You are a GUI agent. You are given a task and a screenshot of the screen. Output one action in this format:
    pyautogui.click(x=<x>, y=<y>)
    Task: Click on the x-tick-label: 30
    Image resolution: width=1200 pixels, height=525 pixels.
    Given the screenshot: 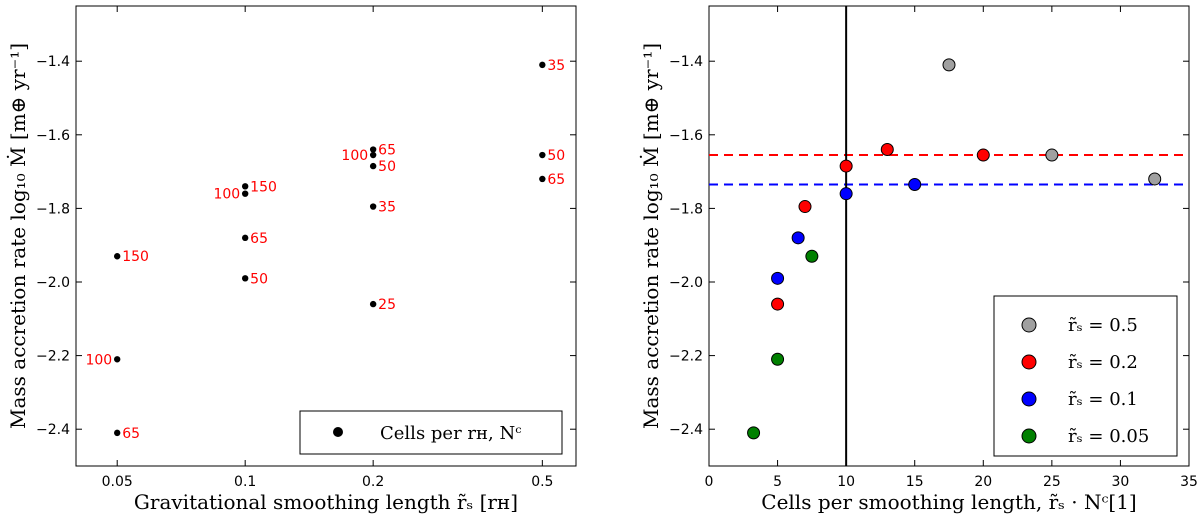 What is the action you would take?
    pyautogui.click(x=1121, y=482)
    